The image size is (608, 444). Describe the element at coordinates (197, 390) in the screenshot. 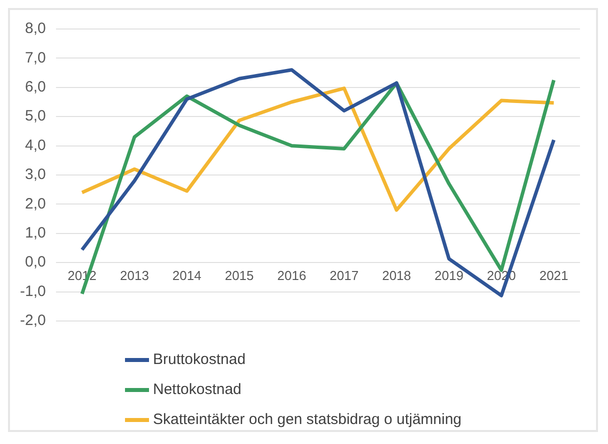

I see `legend-label: Nettokostnad` at that location.